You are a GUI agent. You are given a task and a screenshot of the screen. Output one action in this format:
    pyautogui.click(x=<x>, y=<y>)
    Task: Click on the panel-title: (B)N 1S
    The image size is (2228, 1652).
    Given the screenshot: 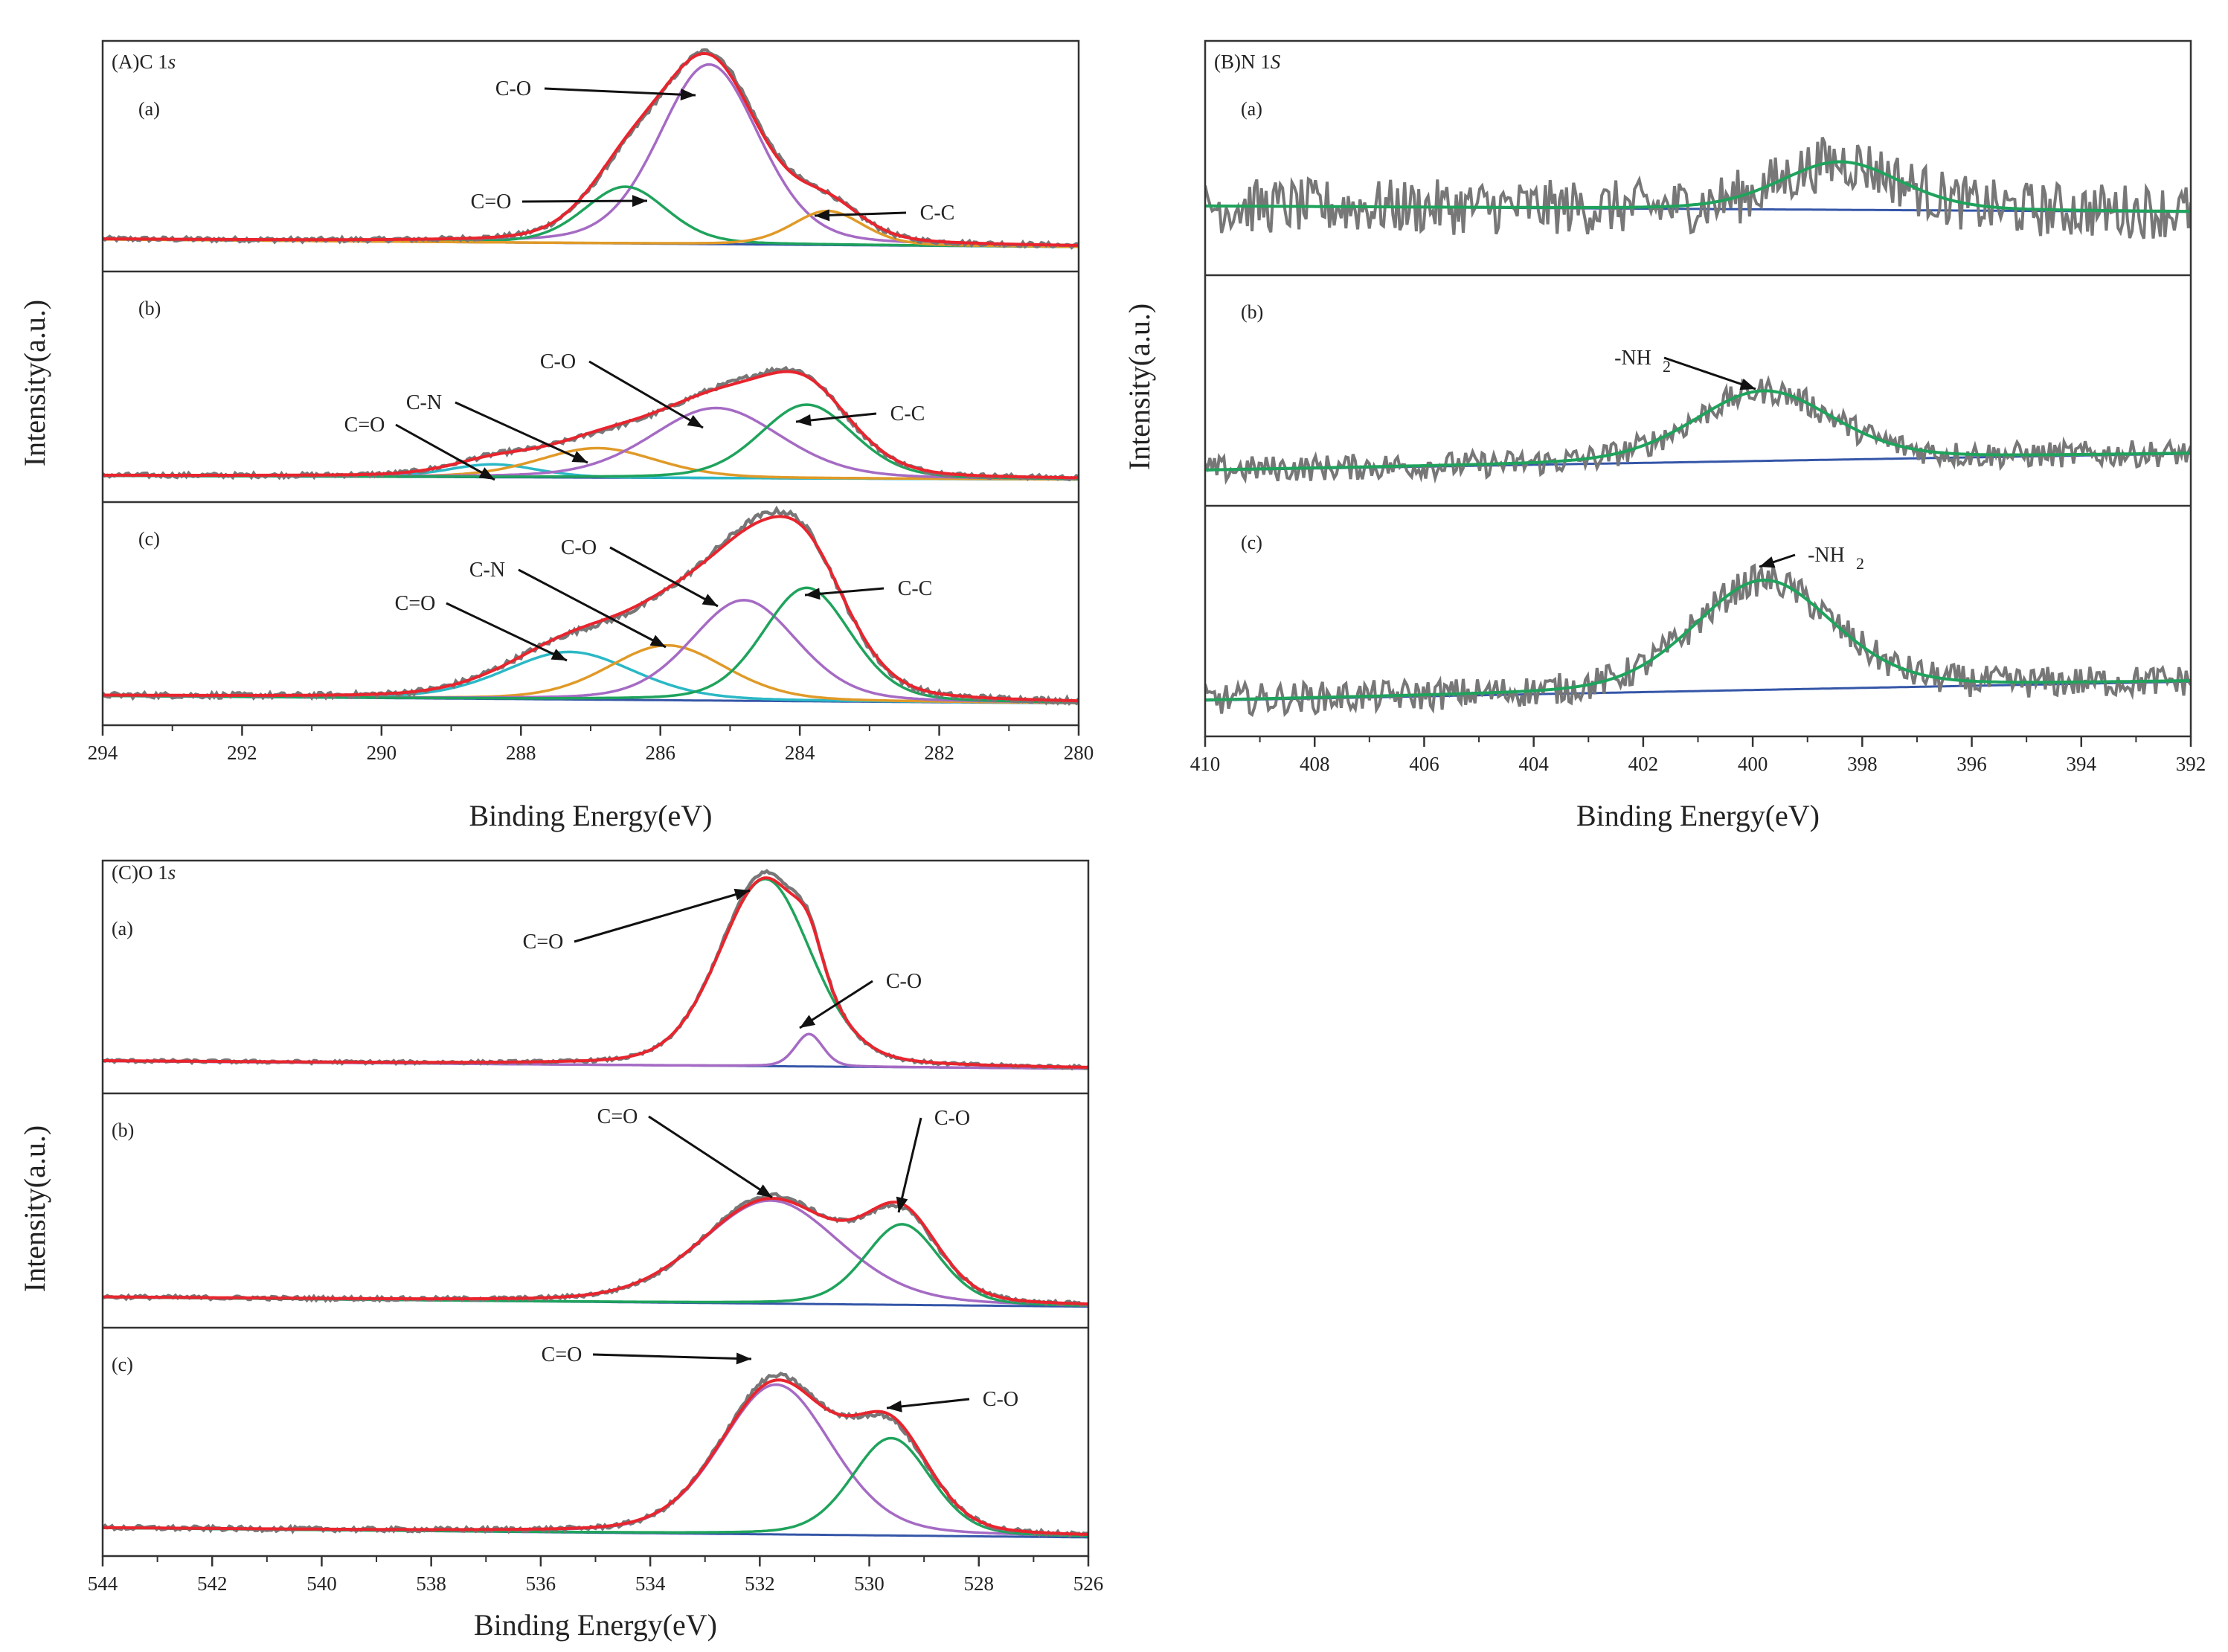 What is the action you would take?
    pyautogui.click(x=1247, y=62)
    